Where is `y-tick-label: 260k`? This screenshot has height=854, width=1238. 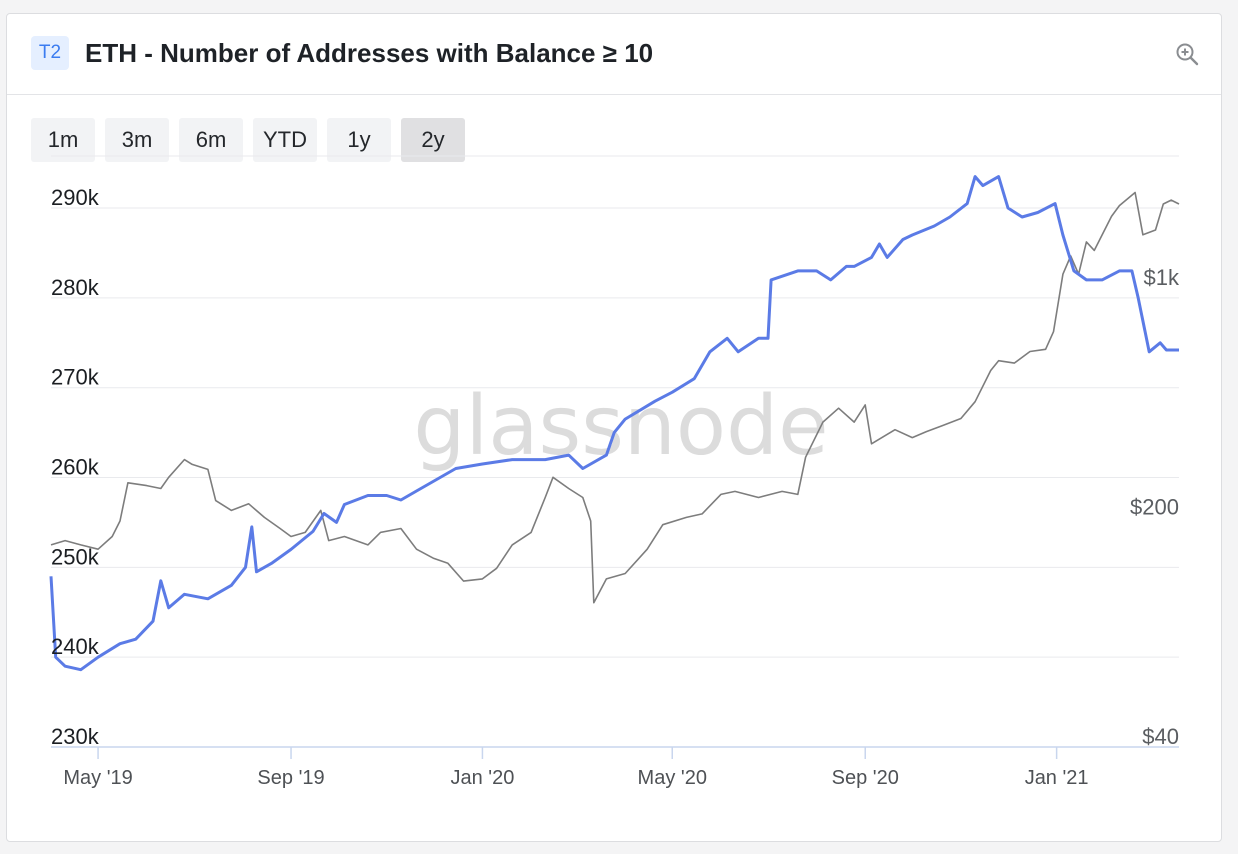
y-tick-label: 260k is located at coordinates (75, 467).